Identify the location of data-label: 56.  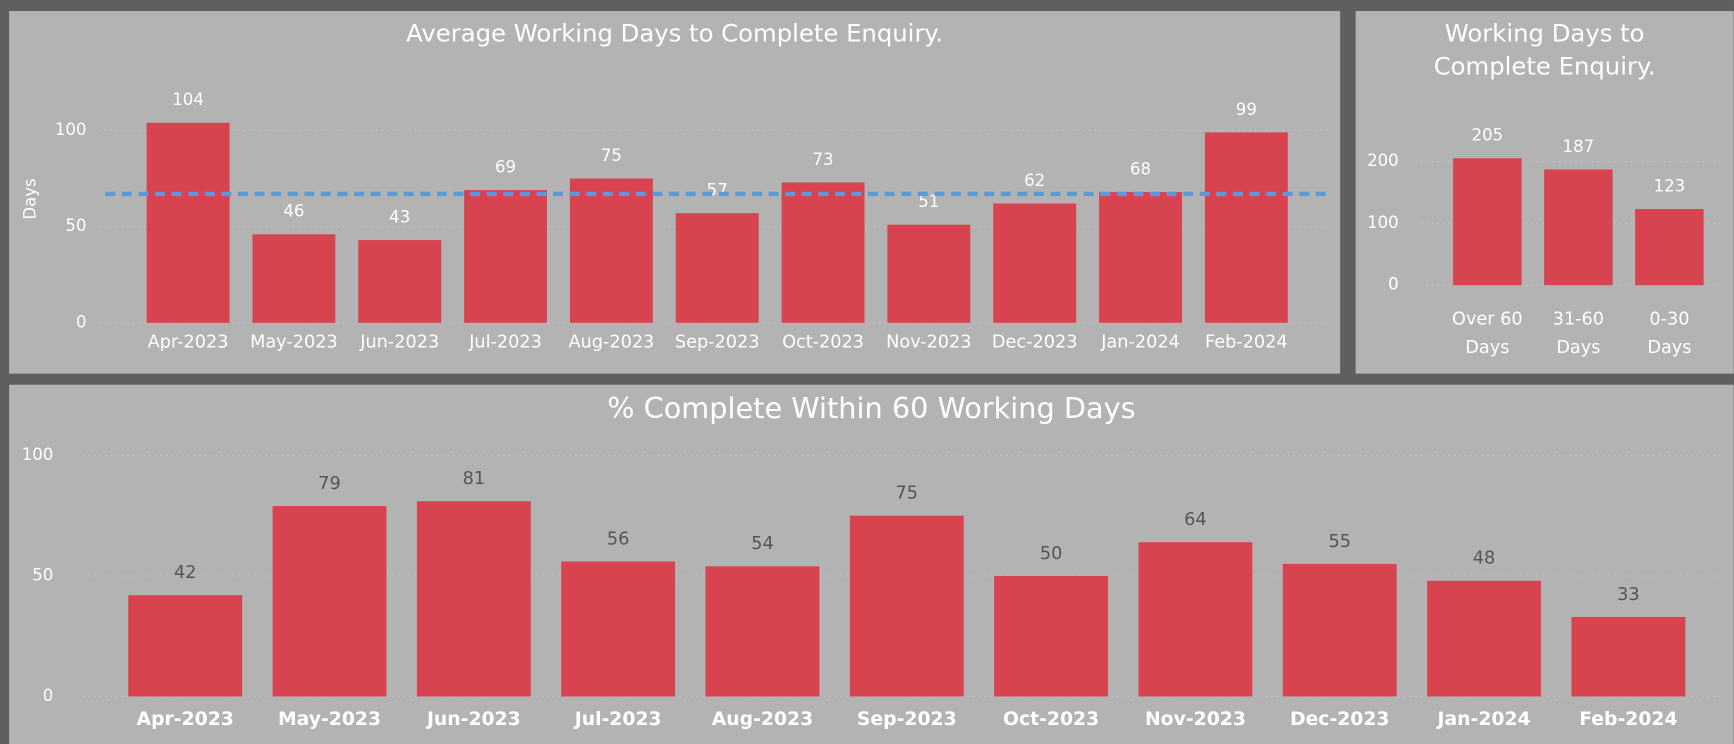
(618, 539).